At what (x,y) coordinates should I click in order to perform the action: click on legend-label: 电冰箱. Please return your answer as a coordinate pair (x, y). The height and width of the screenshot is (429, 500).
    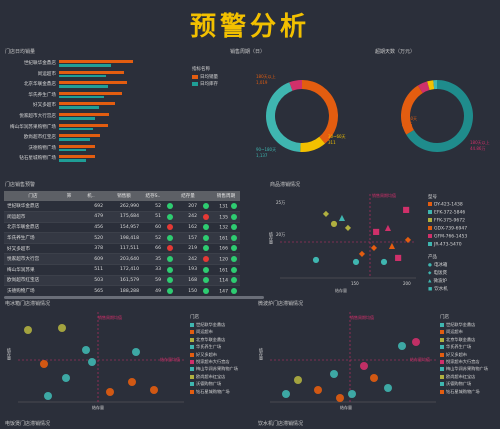
    Looking at the image, I should click on (440, 265).